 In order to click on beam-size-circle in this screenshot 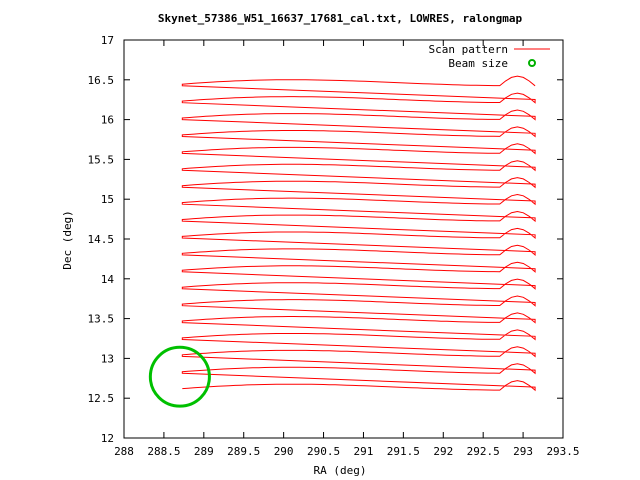, I will do `click(179, 376)`.